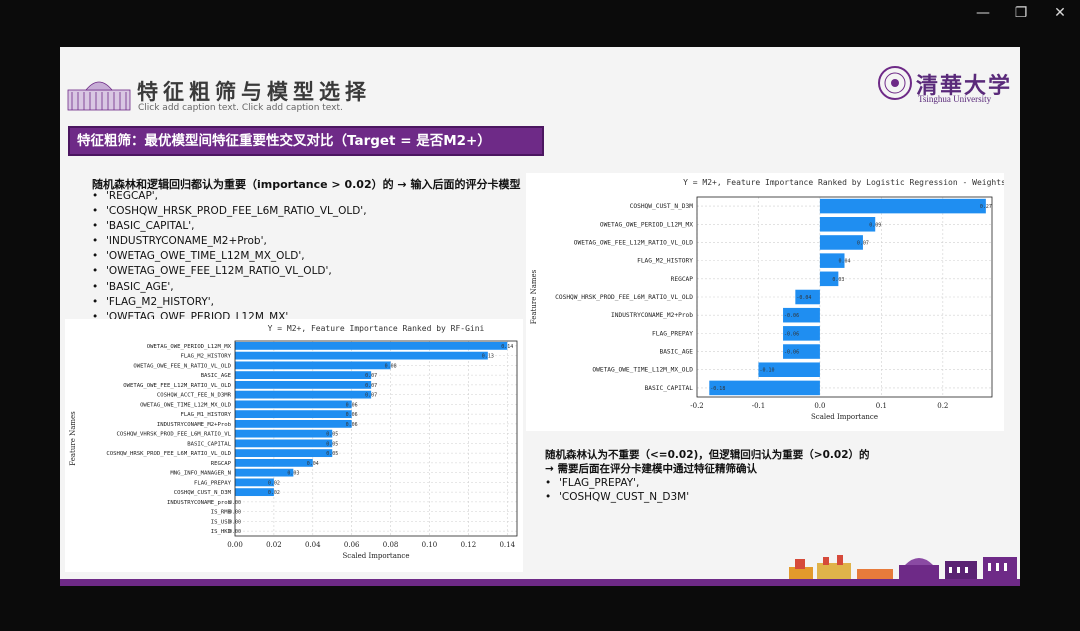 The height and width of the screenshot is (631, 1080). What do you see at coordinates (229, 211) in the screenshot?
I see `list-item: 'COSHQW_HRSK_PROD_FEE_L6M_RATIO_VL_OLD',` at bounding box center [229, 211].